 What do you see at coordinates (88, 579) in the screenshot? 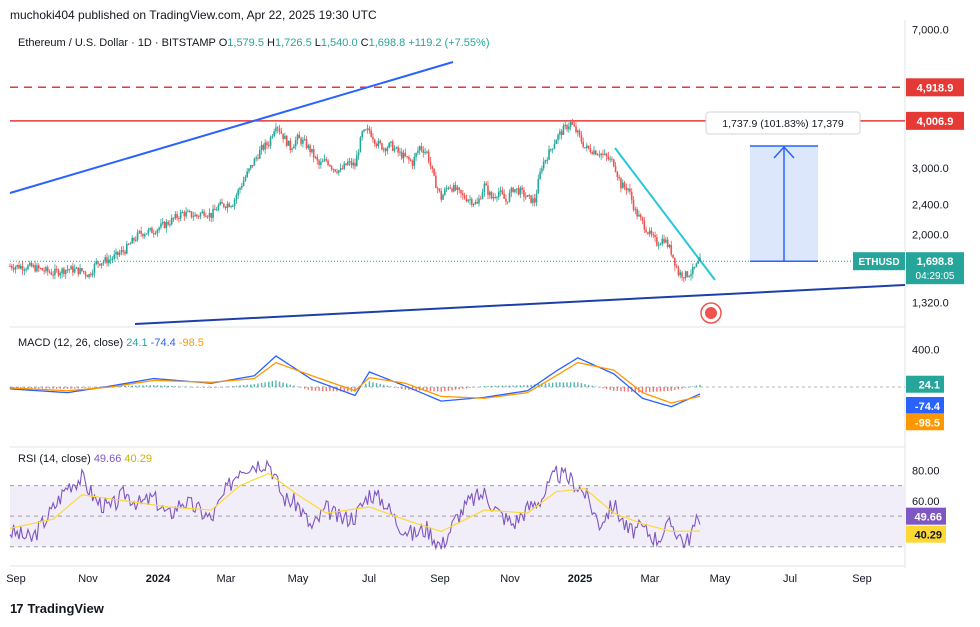
I see `time-tick-label: Nov` at bounding box center [88, 579].